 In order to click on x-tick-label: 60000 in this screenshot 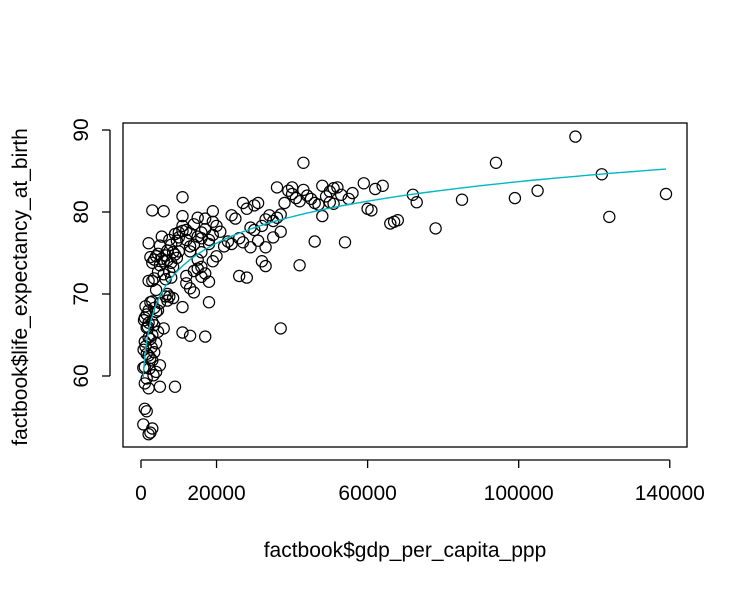, I will do `click(367, 493)`.